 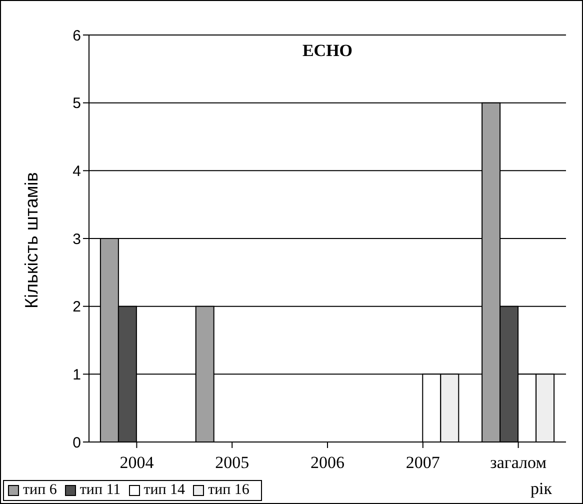 I want to click on y-tick-label: 1, so click(x=76, y=375).